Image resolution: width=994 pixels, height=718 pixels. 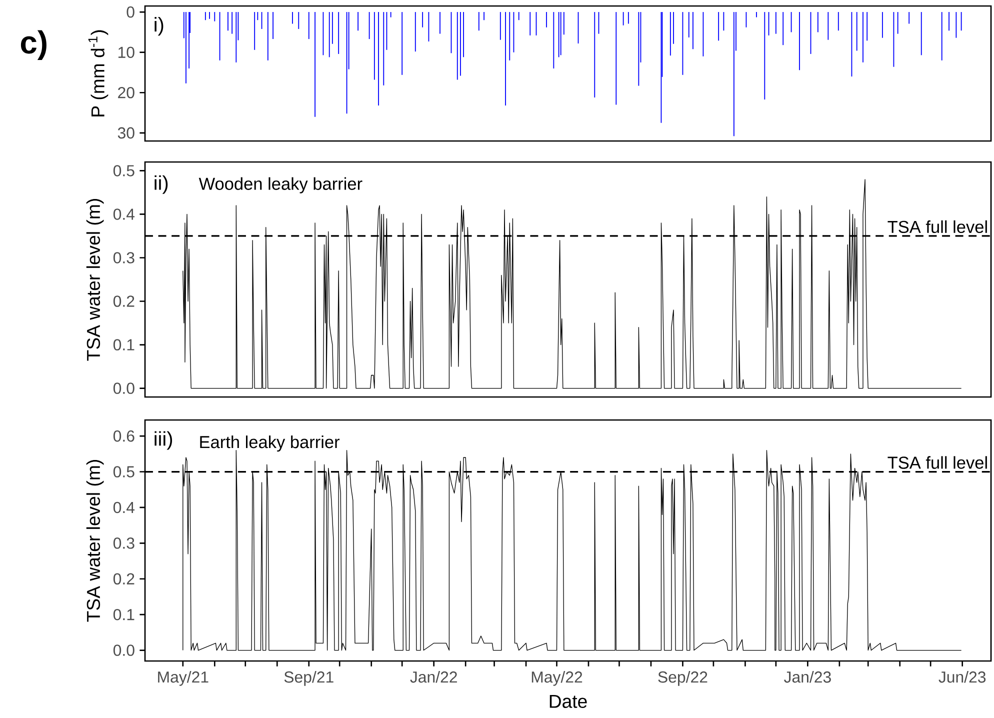 I want to click on y-tick-label: 30, so click(x=126, y=133).